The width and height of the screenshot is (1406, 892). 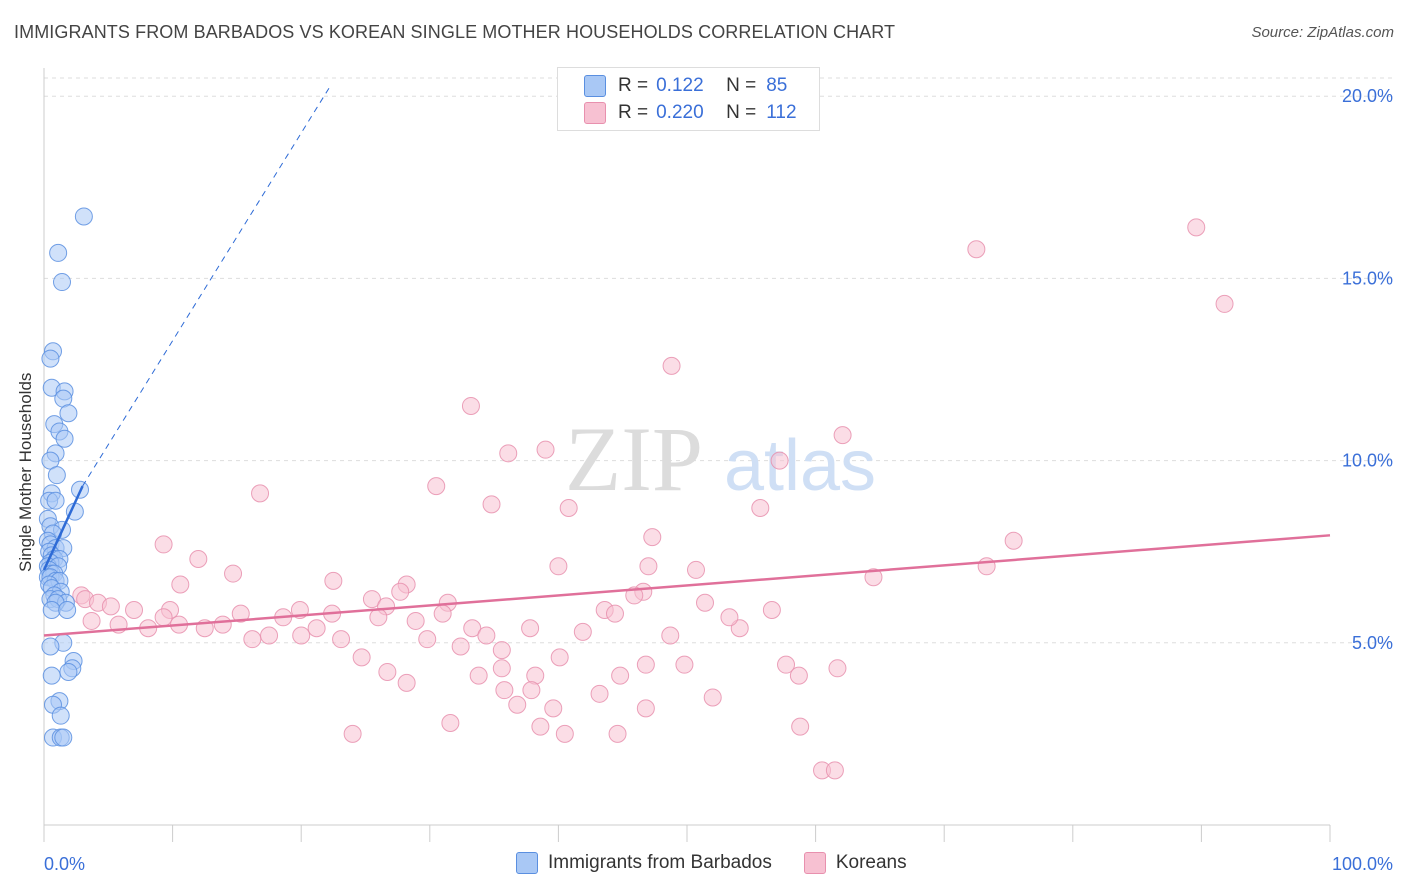 What do you see at coordinates (855, 863) in the screenshot?
I see `bottom-legend-item-koreans: Koreans` at bounding box center [855, 863].